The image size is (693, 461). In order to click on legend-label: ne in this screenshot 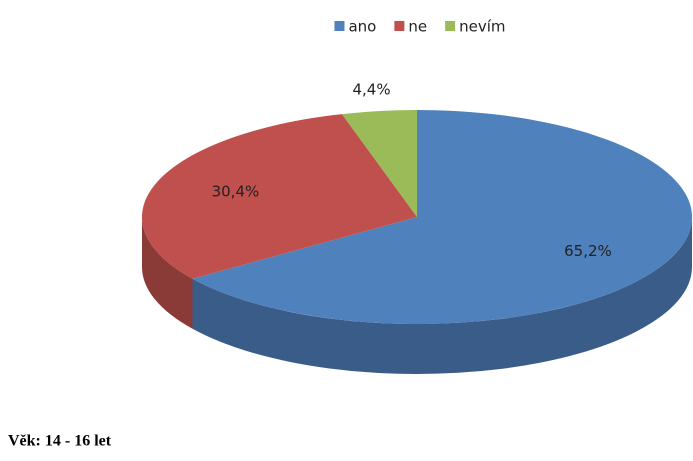, I will do `click(417, 27)`.